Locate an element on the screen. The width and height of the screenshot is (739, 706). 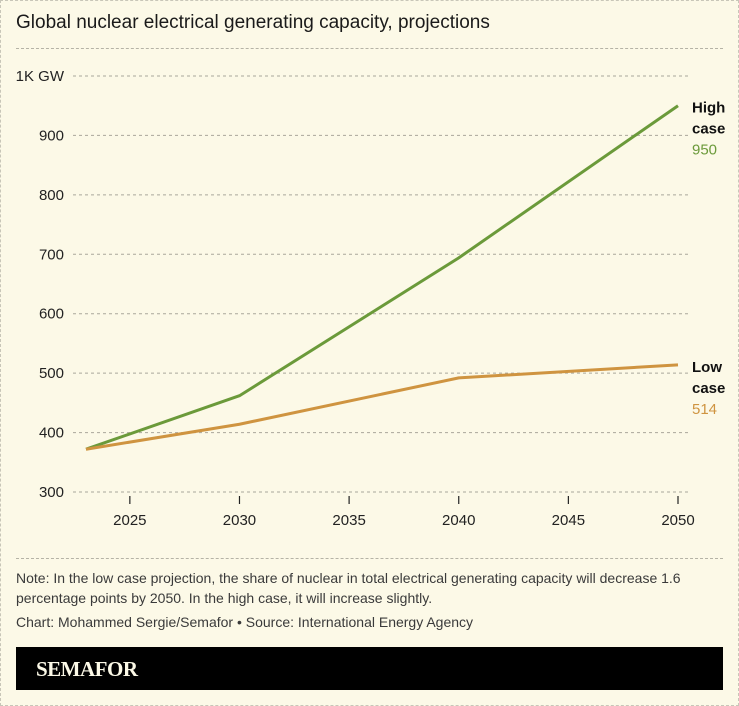
series-end-value: 950 is located at coordinates (704, 150).